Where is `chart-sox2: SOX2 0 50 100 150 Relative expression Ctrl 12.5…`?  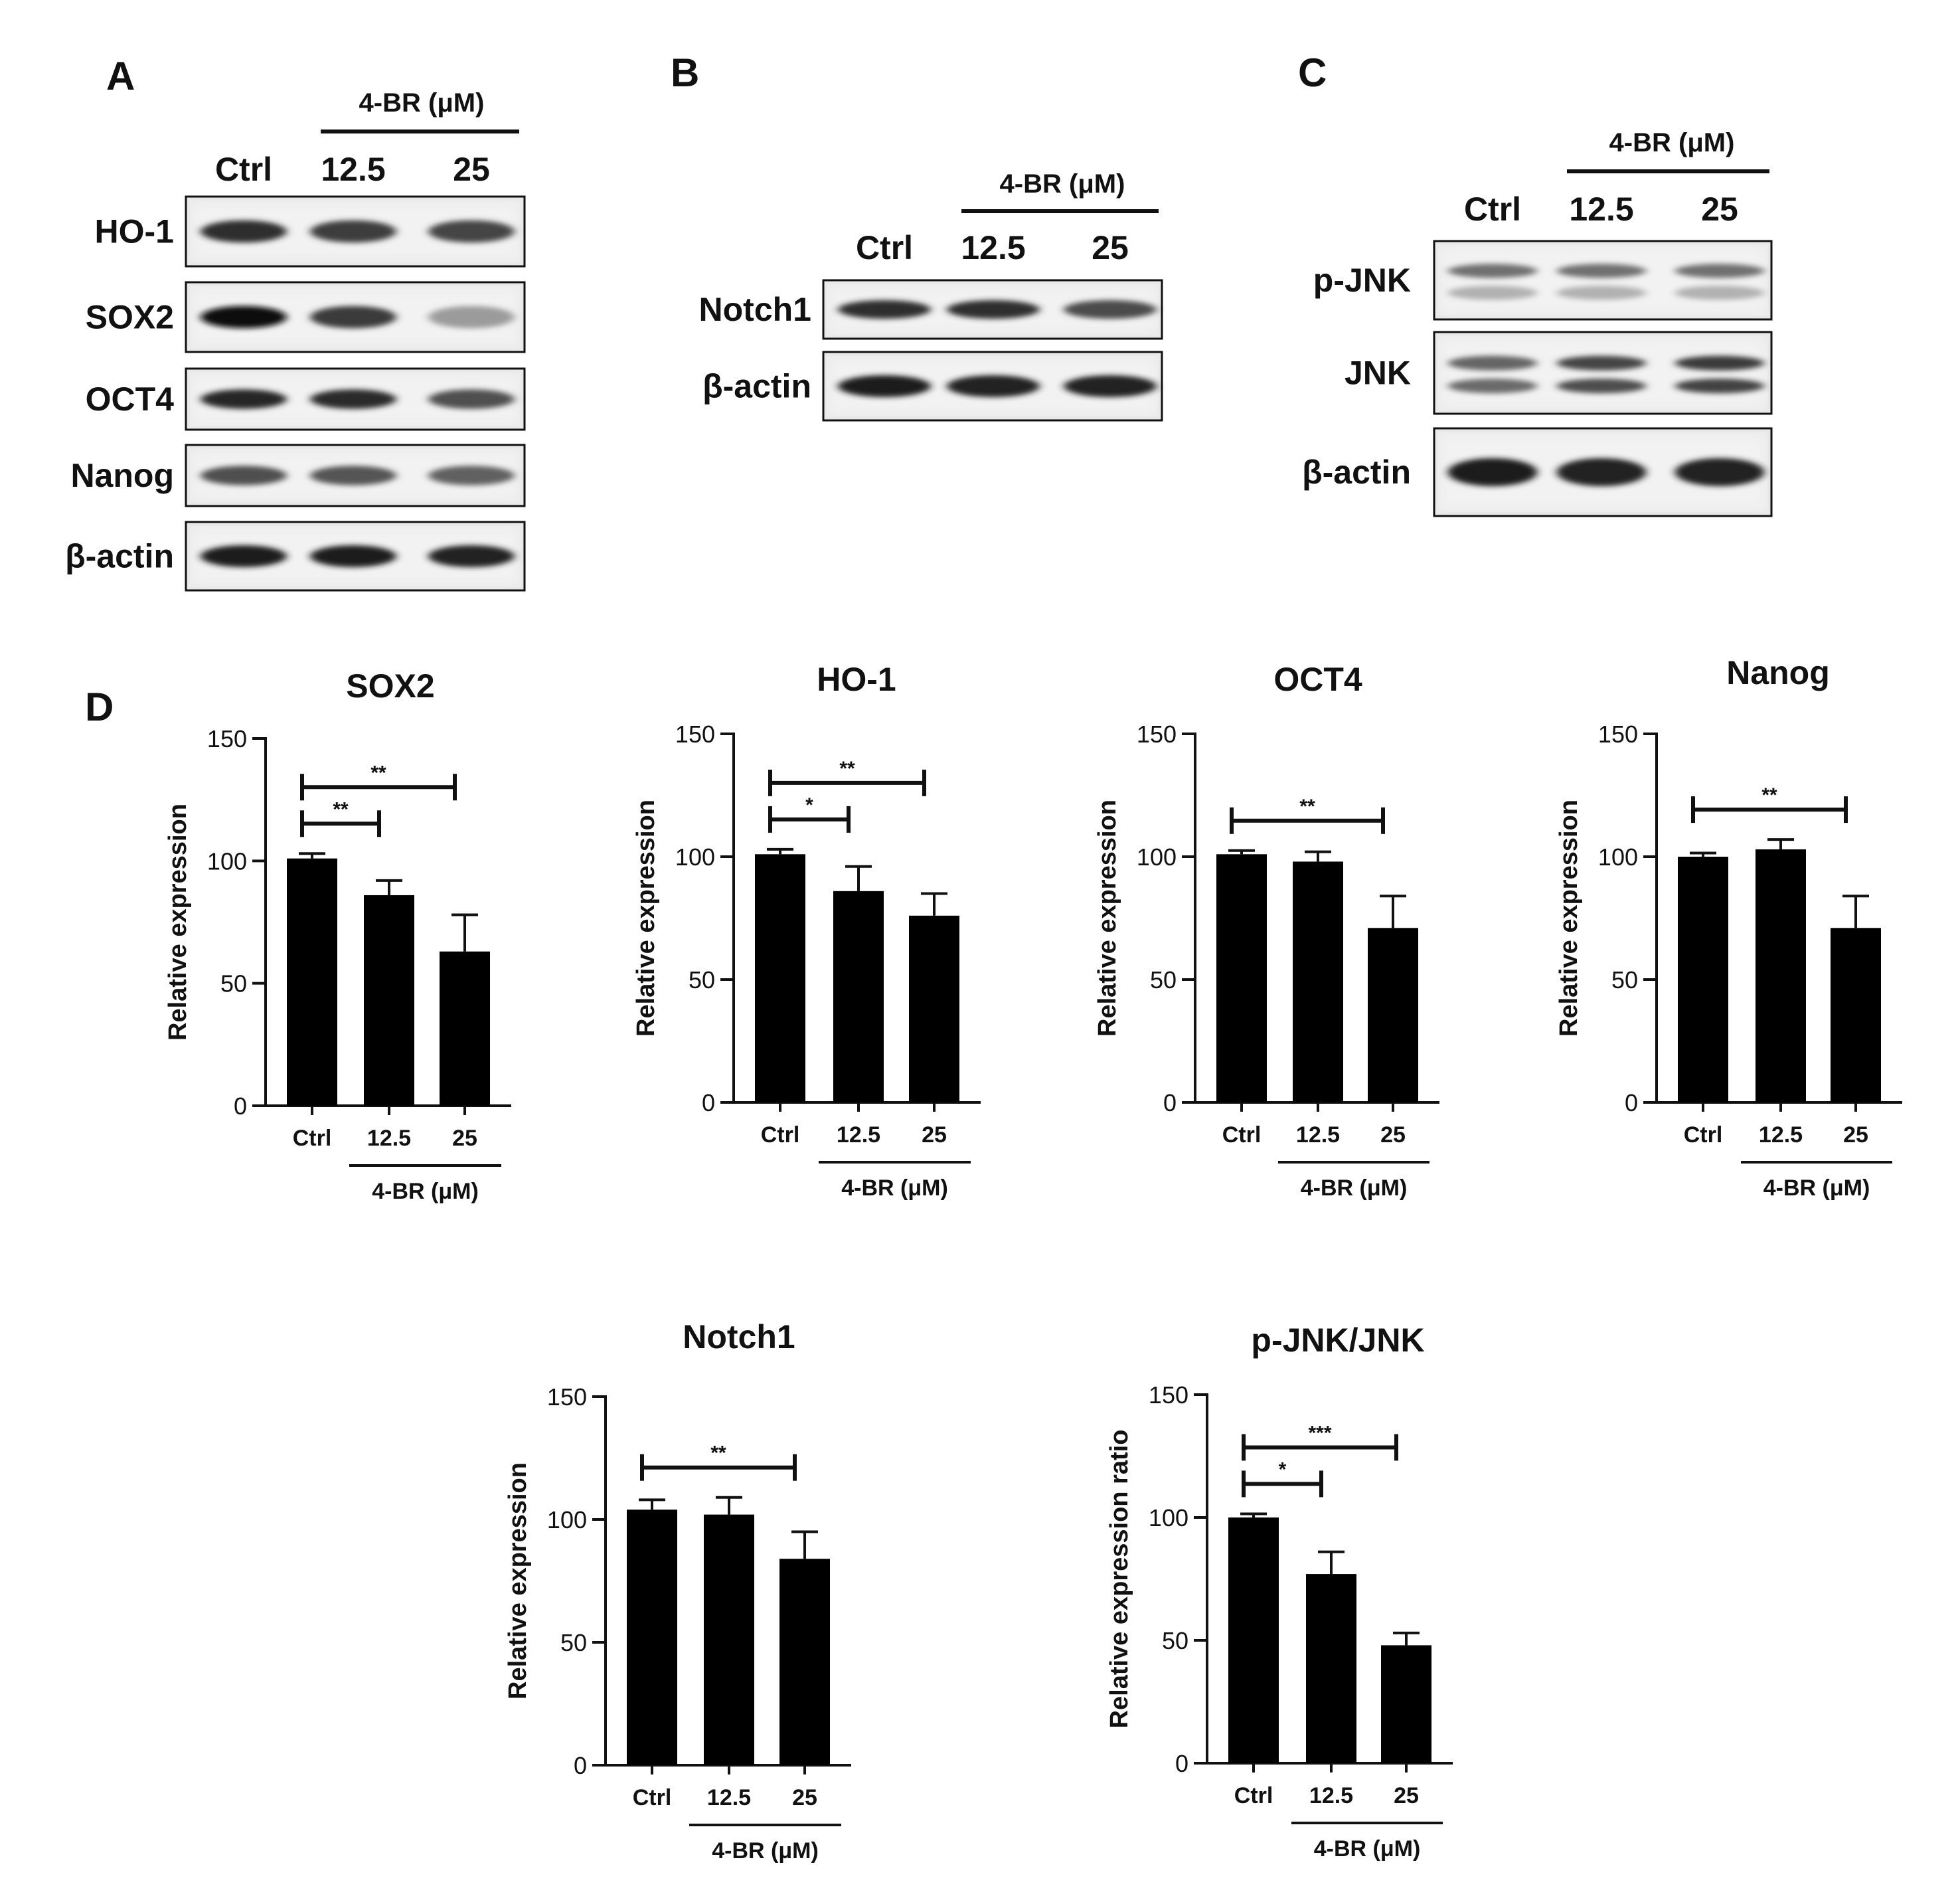 chart-sox2: SOX2 0 50 100 150 Relative expression Ctrl 12.5… is located at coordinates (337, 935).